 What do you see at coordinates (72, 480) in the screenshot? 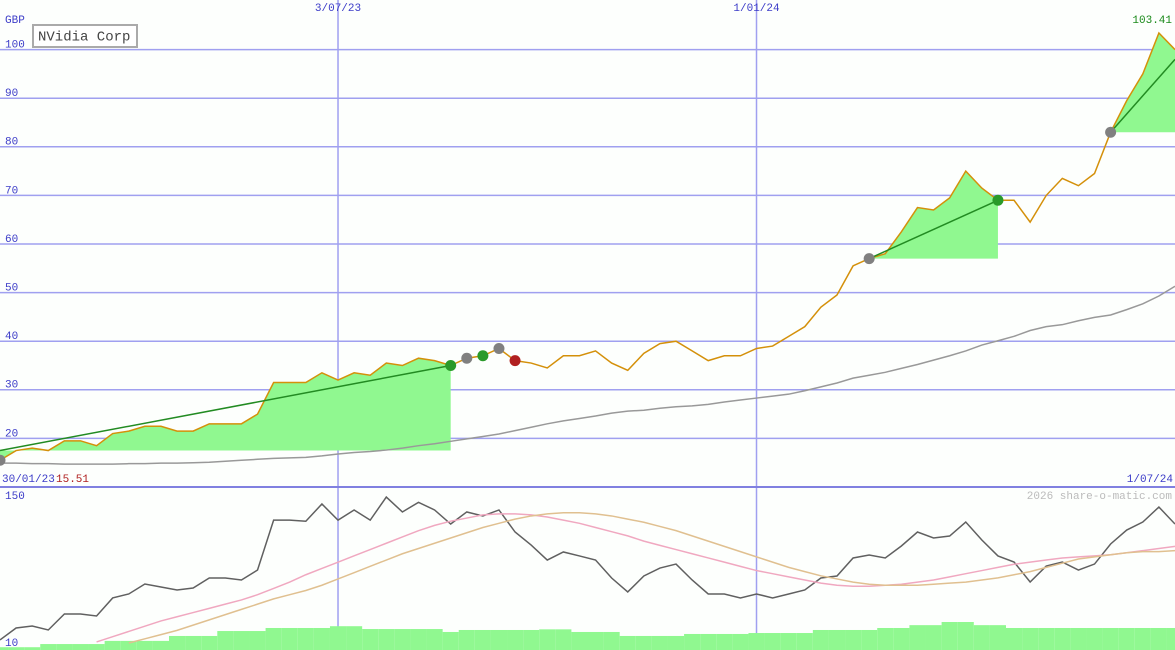
I see `first-value-label: 15.51` at bounding box center [72, 480].